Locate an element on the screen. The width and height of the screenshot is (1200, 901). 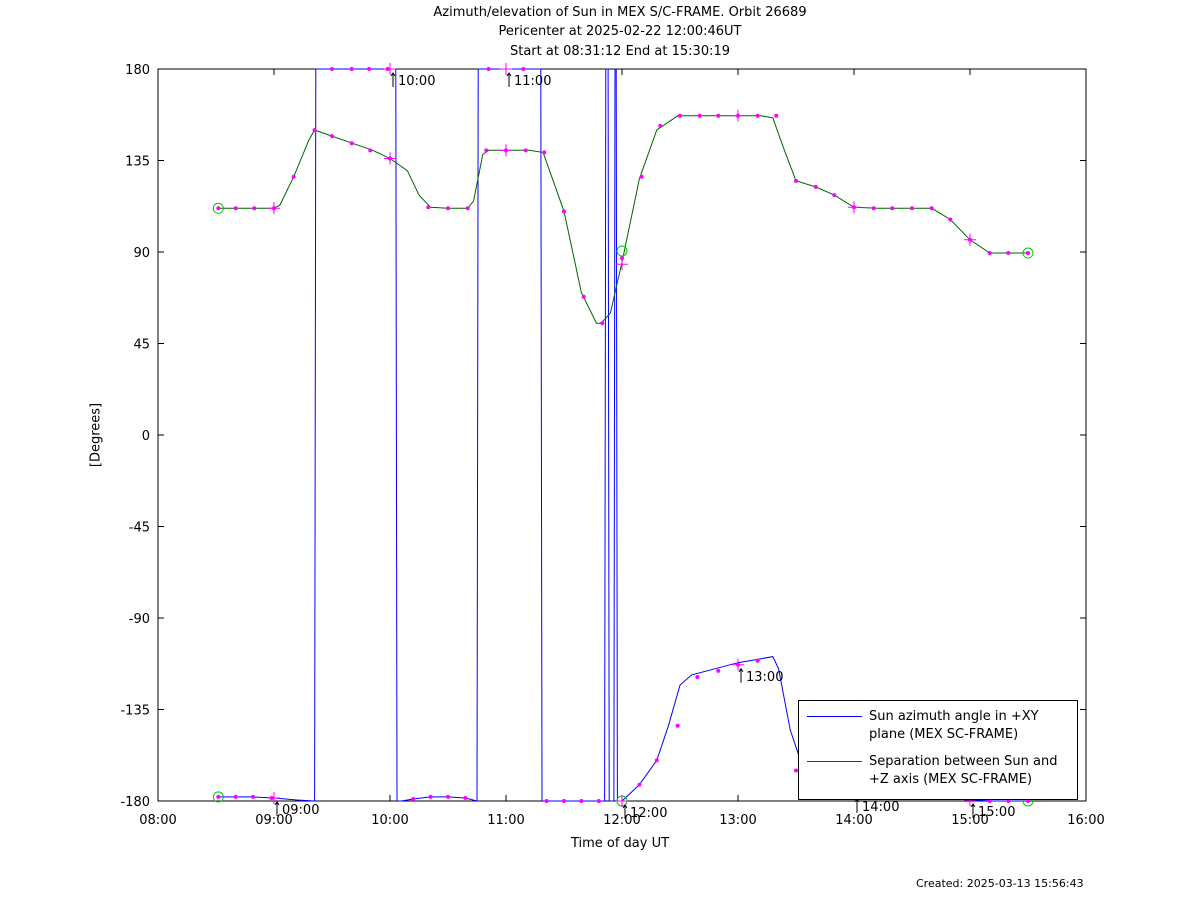
chart-subtitle-pericenter: Pericenter at 2025-02-22 12:00:46UT is located at coordinates (620, 31).